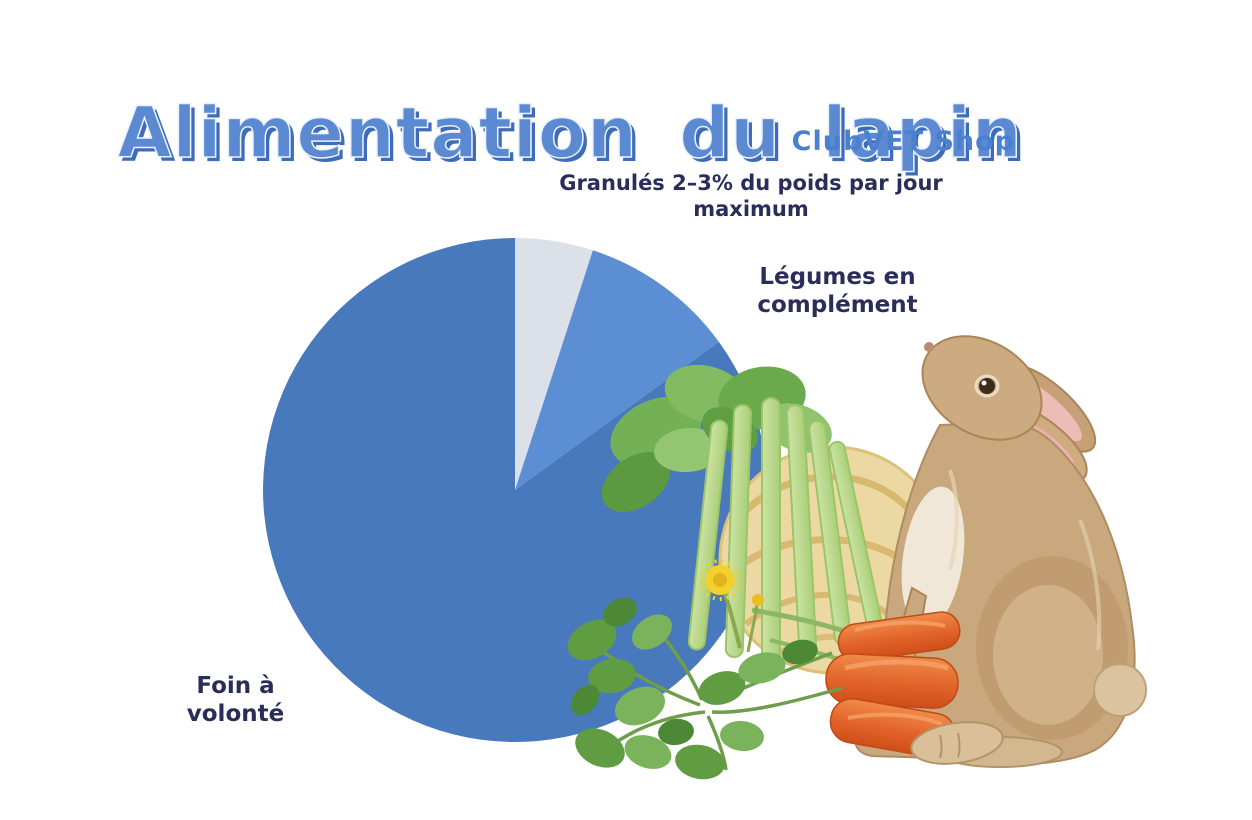 The image size is (1252, 820). I want to click on carrots, so click(893, 685).